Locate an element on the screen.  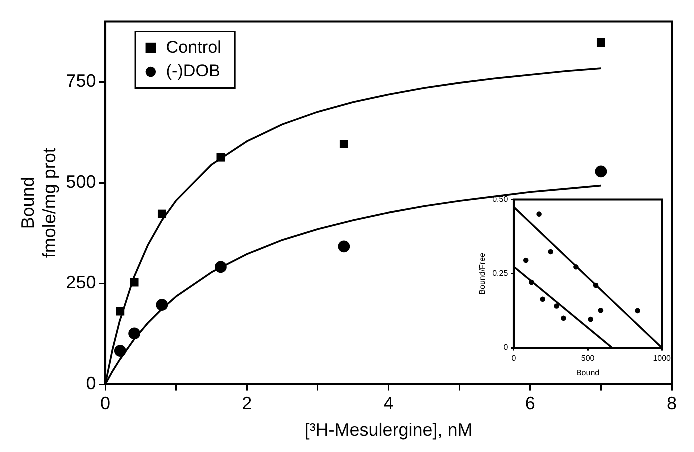
x-tick-label: 6 is located at coordinates (530, 404).